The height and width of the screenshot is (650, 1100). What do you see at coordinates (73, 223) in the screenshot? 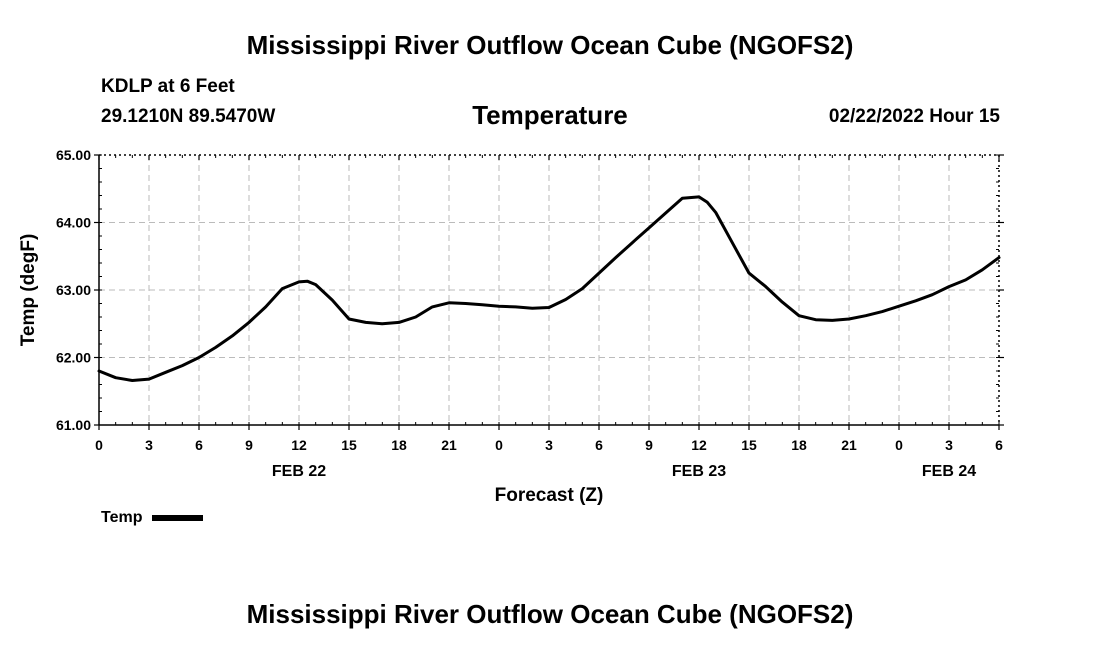
I see `y-tick-label: 64.00` at bounding box center [73, 223].